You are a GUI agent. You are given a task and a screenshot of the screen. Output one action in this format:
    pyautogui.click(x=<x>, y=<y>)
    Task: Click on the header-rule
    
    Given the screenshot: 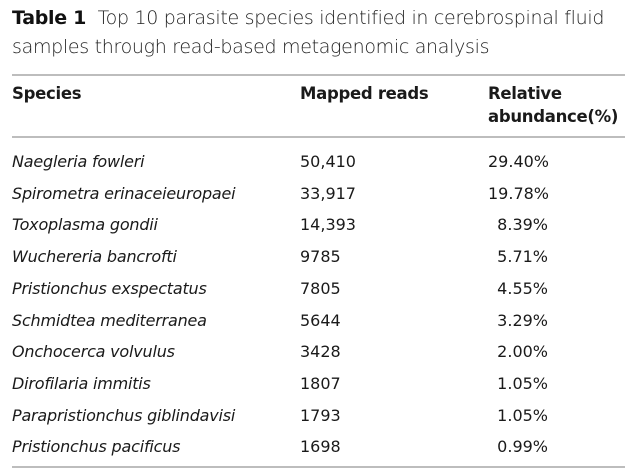 What is the action you would take?
    pyautogui.click(x=318, y=137)
    